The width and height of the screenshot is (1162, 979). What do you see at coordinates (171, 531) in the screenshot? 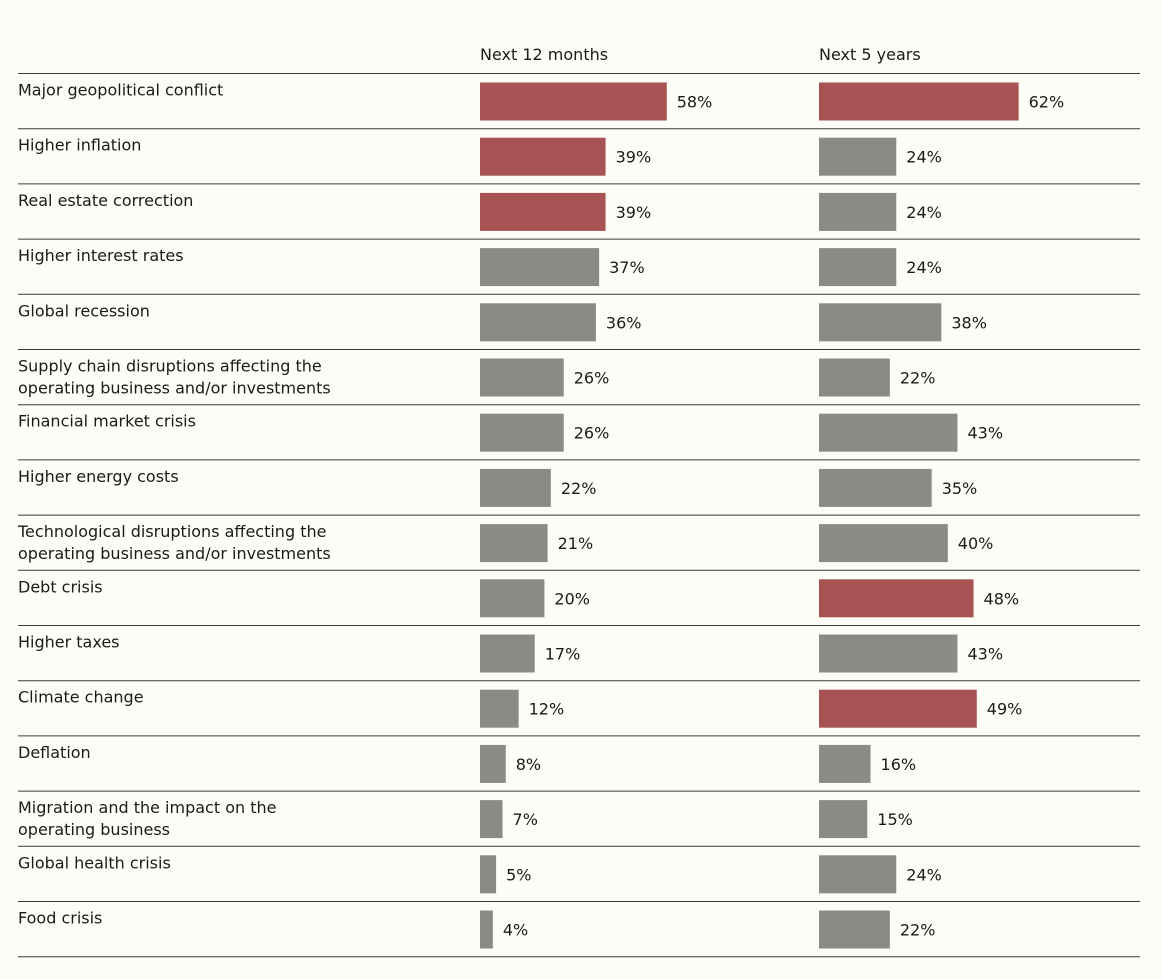
I see `category-label-line: Technological disruptions affecting the` at bounding box center [171, 531].